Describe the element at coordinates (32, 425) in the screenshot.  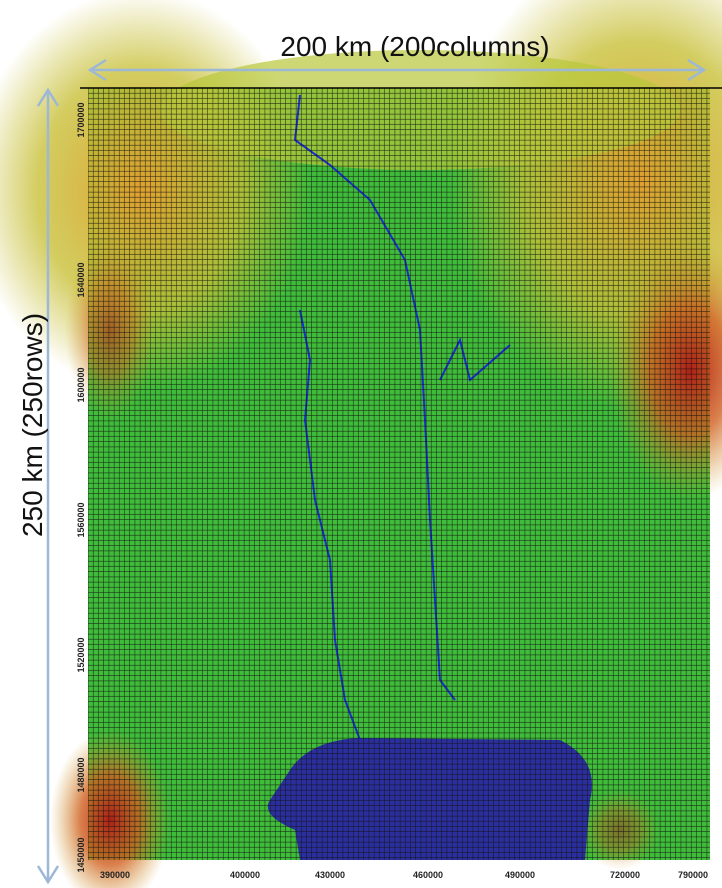
I see `side-label: 250 km (250rows)` at that location.